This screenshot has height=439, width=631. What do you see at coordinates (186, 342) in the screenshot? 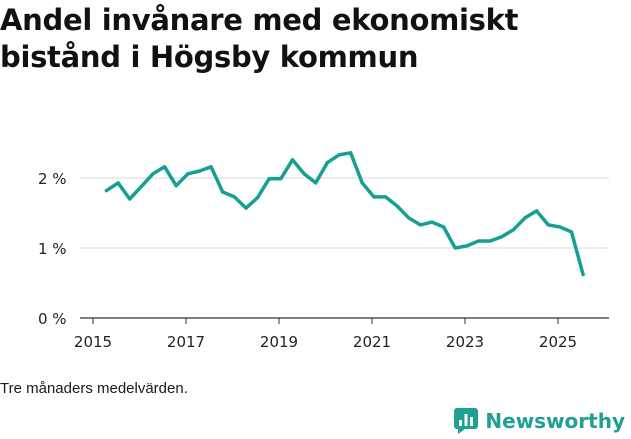
I see `x-tick-label-1: 2017` at bounding box center [186, 342].